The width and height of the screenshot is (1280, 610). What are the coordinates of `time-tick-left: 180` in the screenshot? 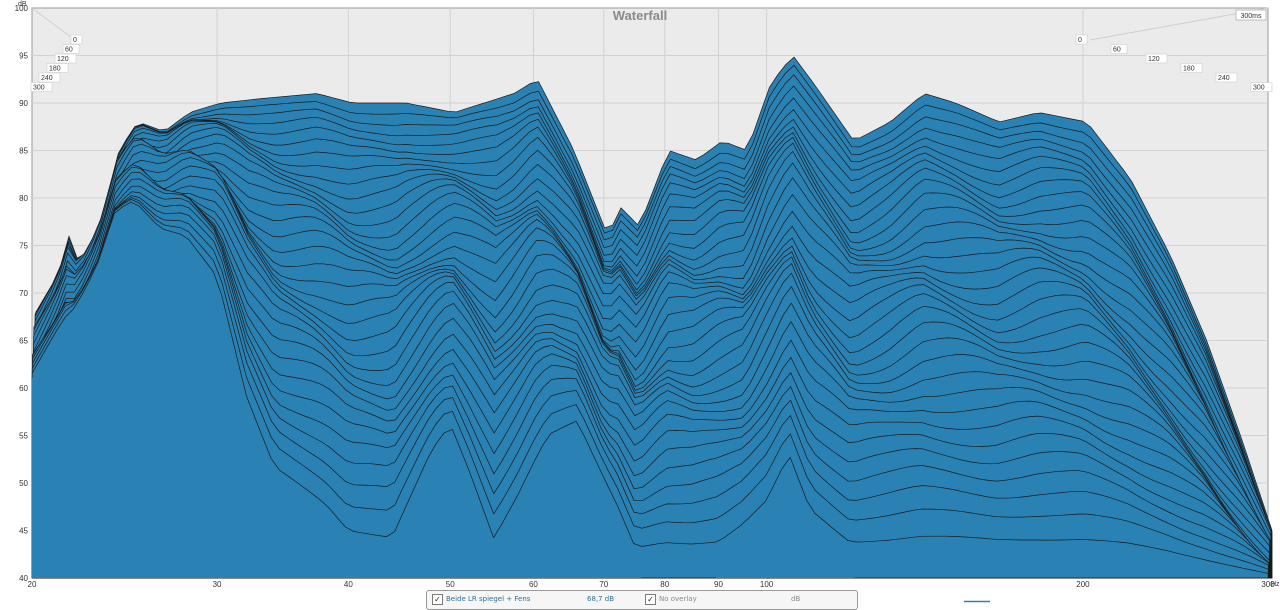 It's located at (57, 68).